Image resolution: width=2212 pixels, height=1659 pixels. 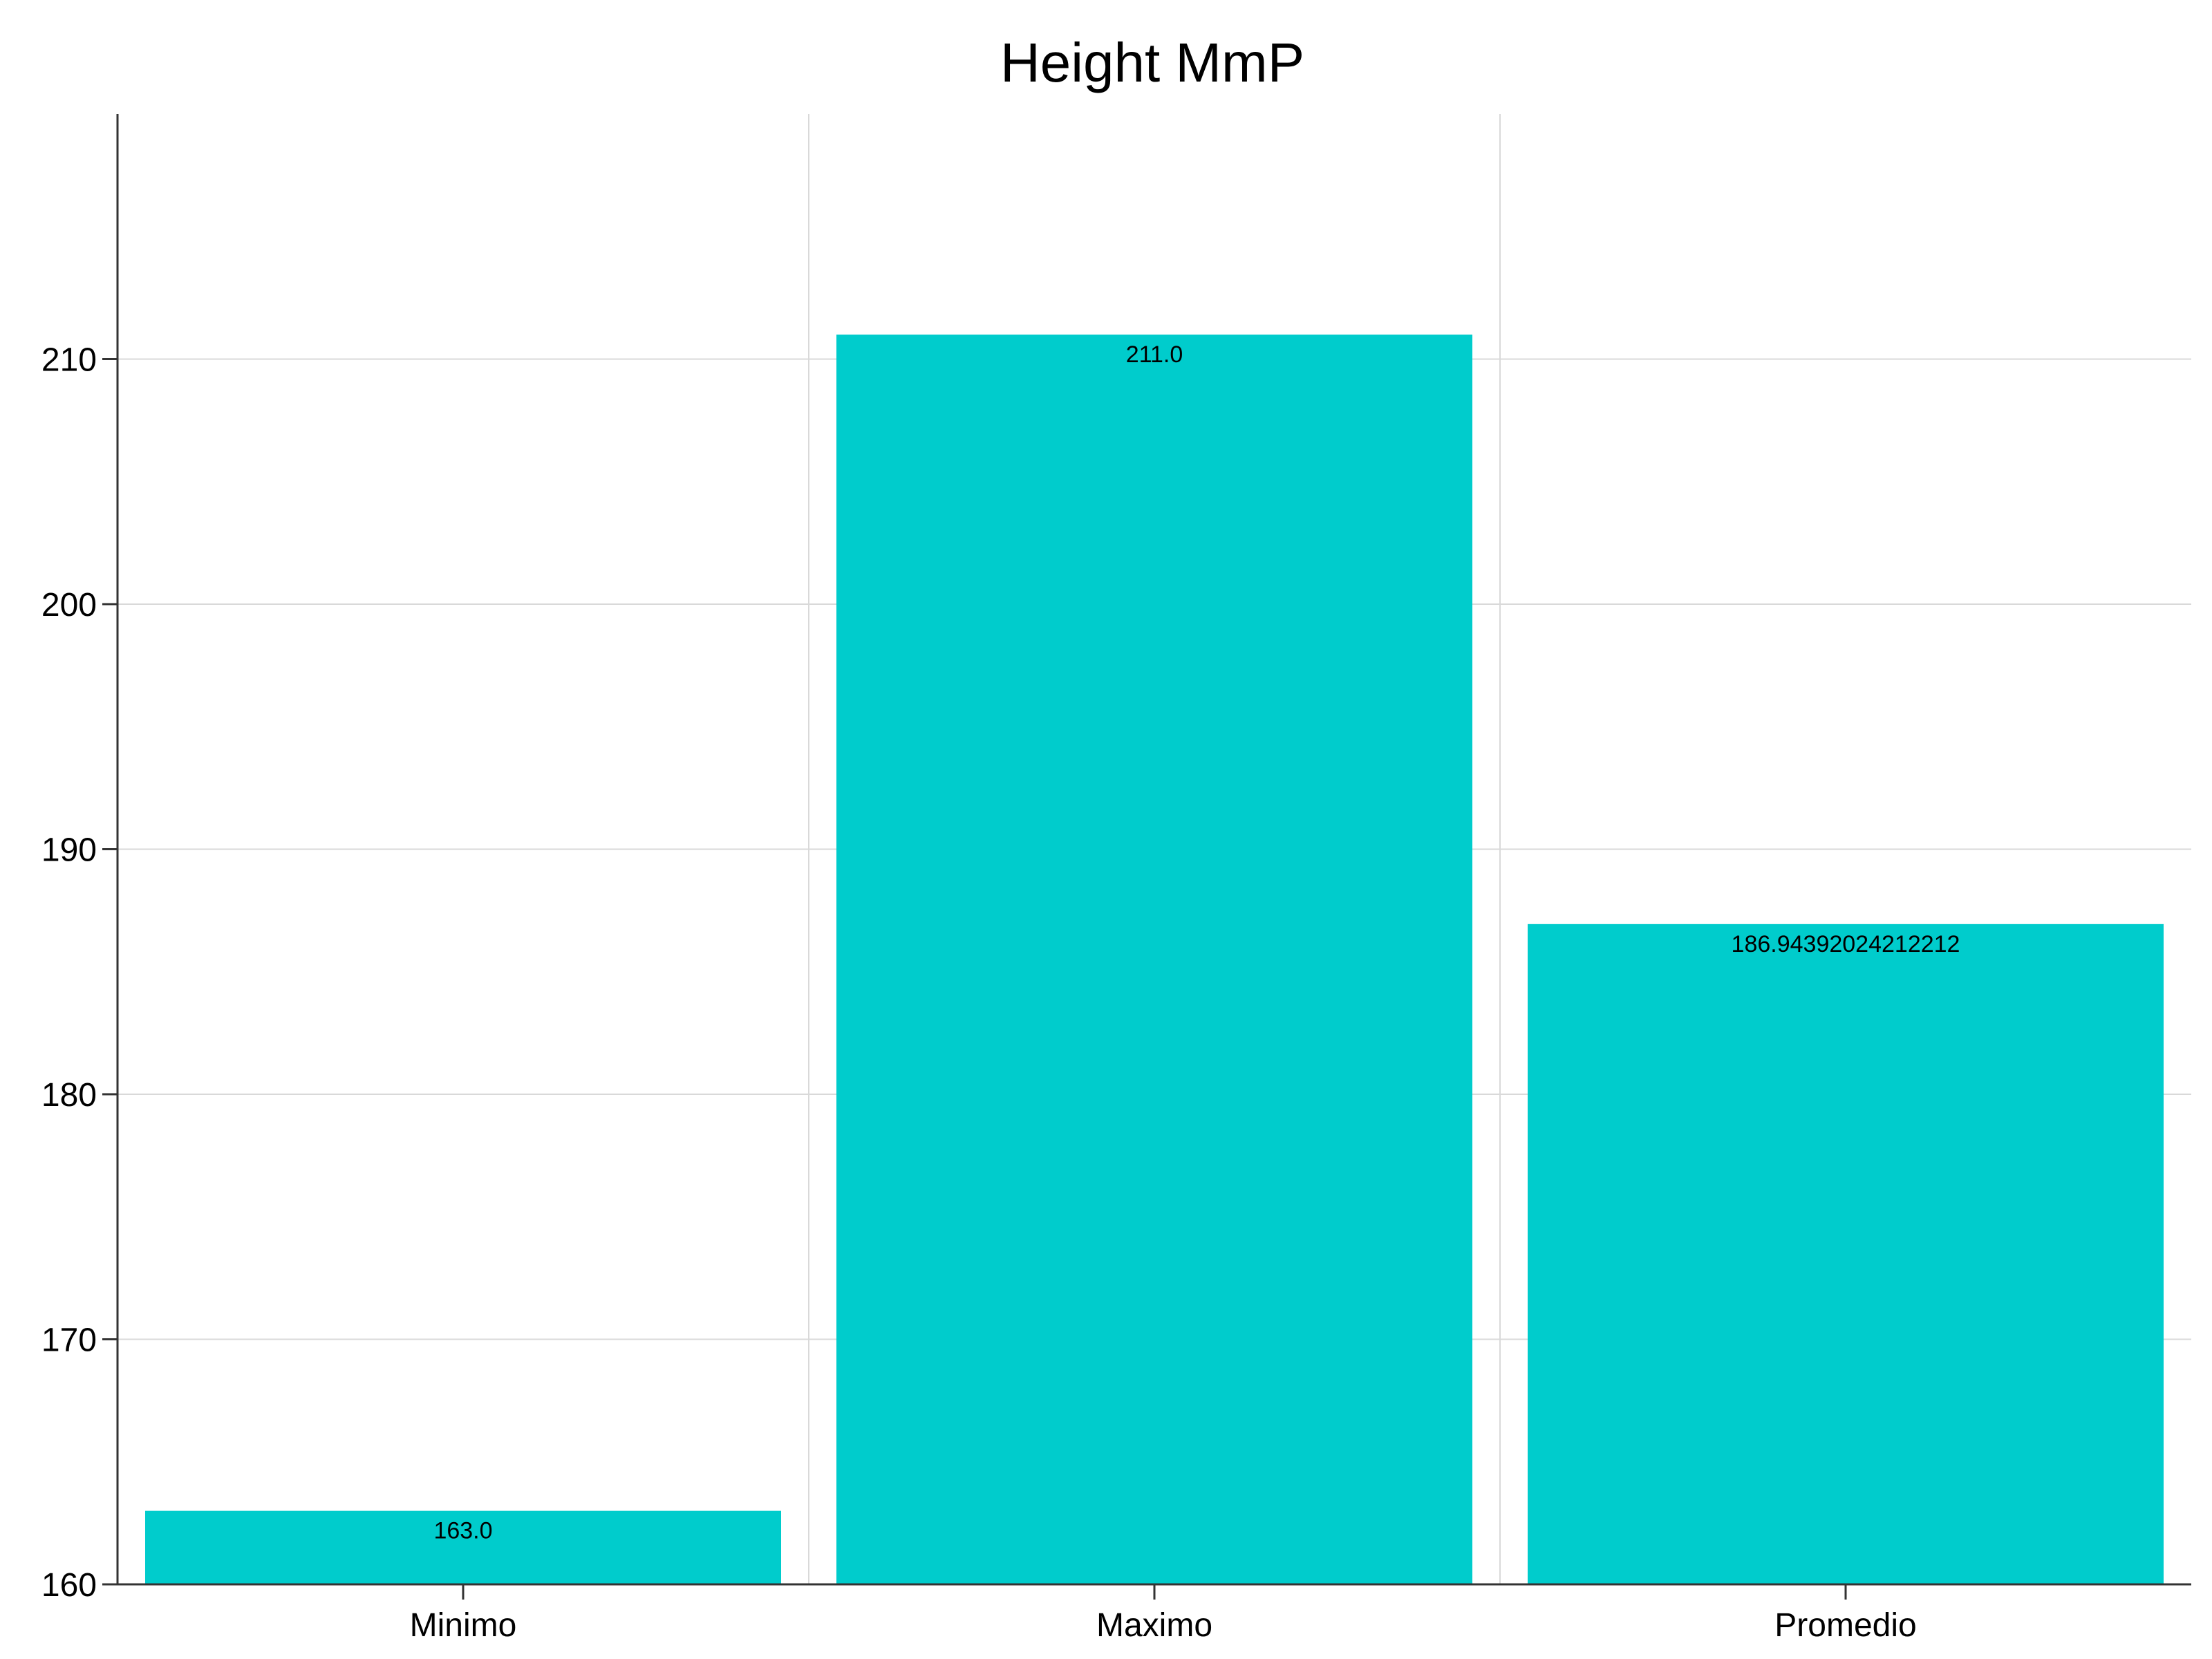 What do you see at coordinates (463, 1625) in the screenshot?
I see `x-tick-label: Minimo` at bounding box center [463, 1625].